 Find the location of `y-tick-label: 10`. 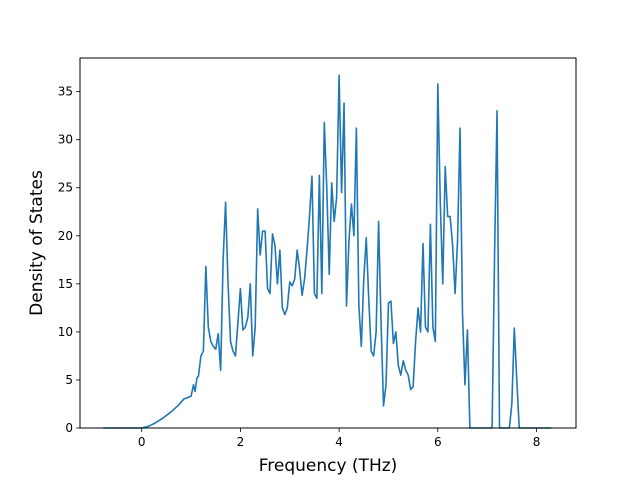

y-tick-label: 10 is located at coordinates (65, 332).